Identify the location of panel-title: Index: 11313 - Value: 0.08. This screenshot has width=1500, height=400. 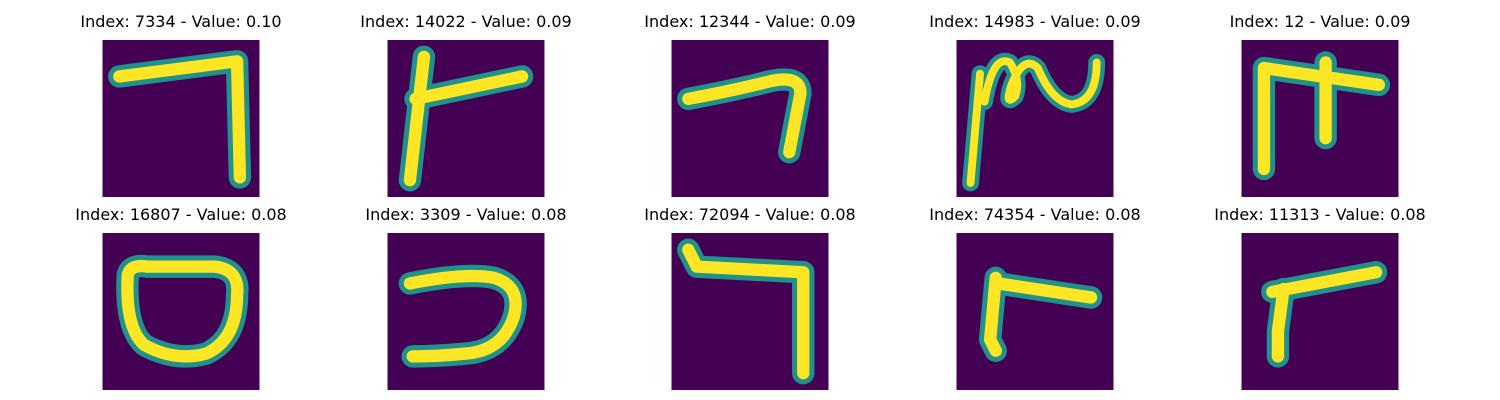
(1320, 214).